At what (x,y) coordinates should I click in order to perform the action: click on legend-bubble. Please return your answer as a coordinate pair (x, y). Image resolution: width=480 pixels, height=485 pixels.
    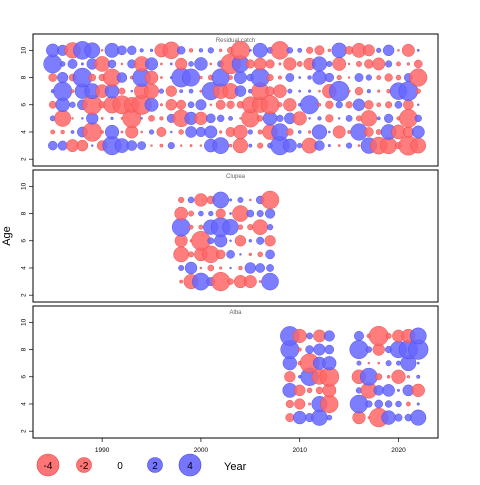
    Looking at the image, I should click on (155, 465).